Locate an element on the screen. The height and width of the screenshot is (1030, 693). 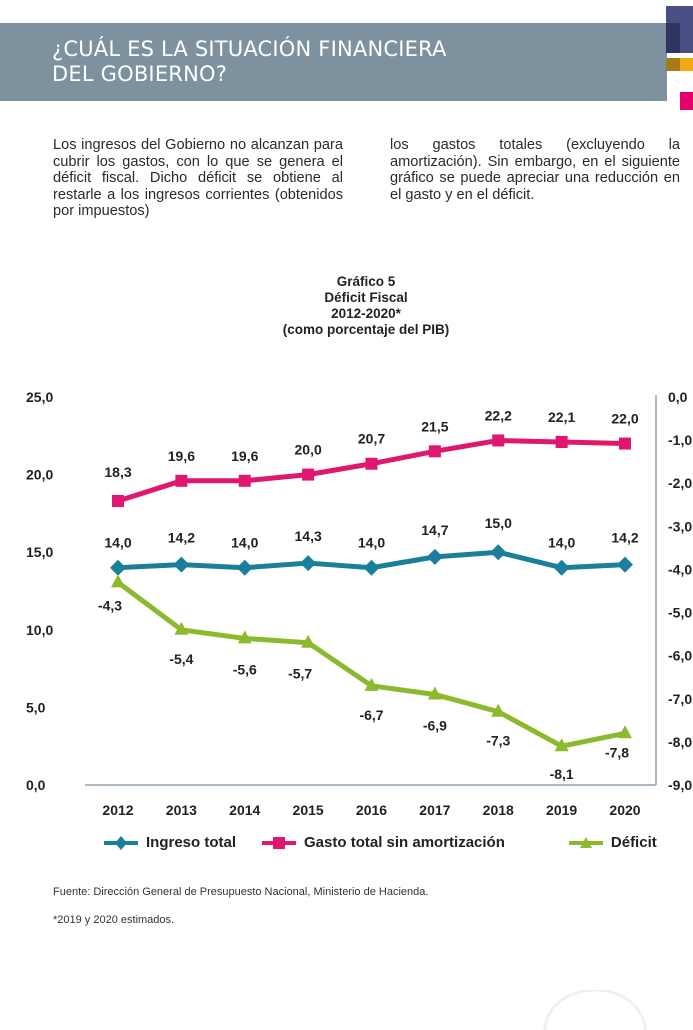
data-label: 22,1 is located at coordinates (561, 417).